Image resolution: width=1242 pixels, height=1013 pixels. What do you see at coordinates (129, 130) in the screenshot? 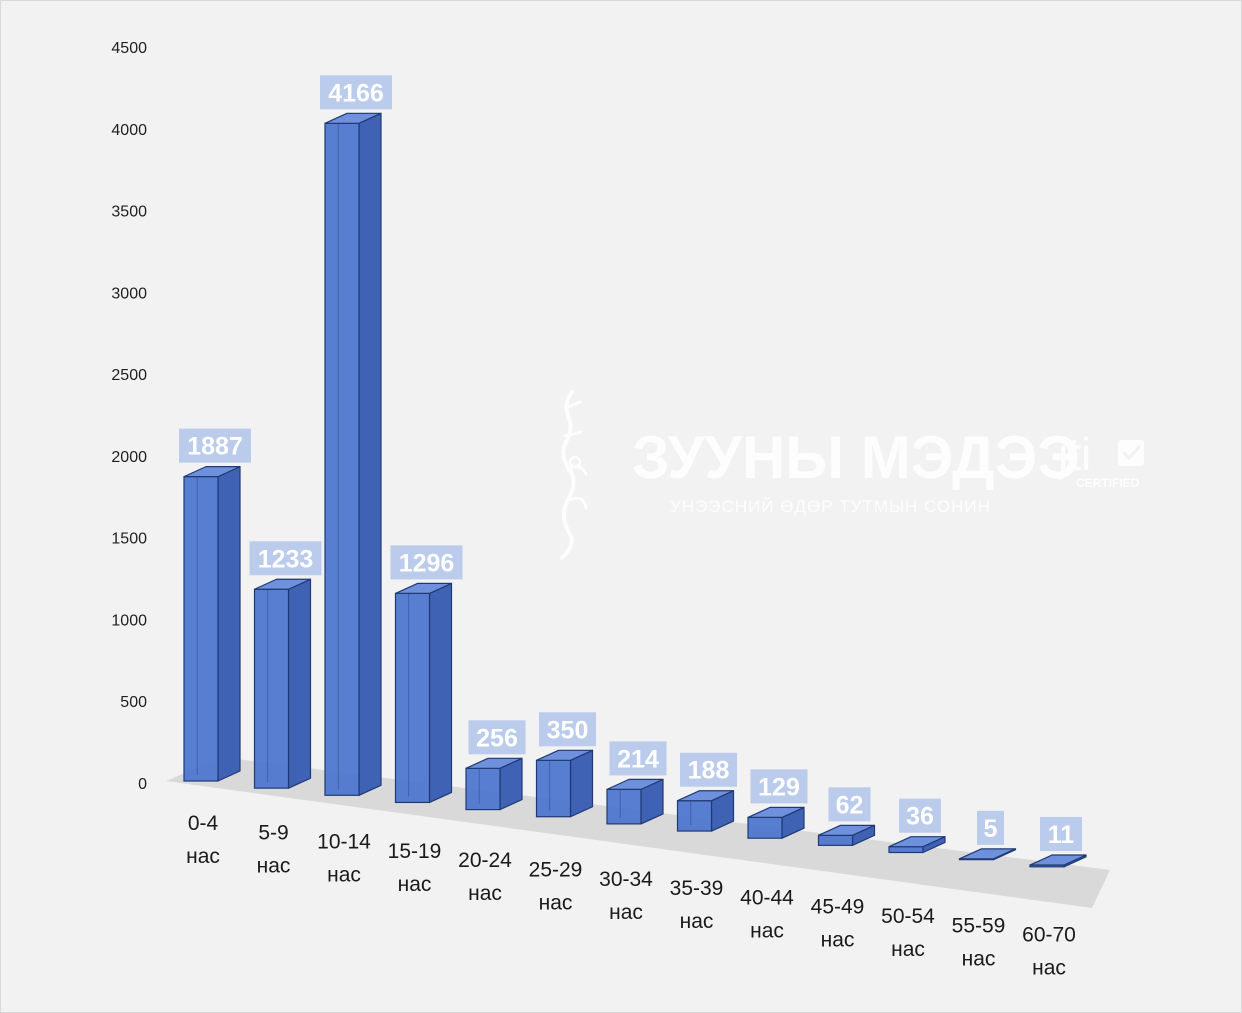
I see `y-tick-label: 4000` at bounding box center [129, 130].